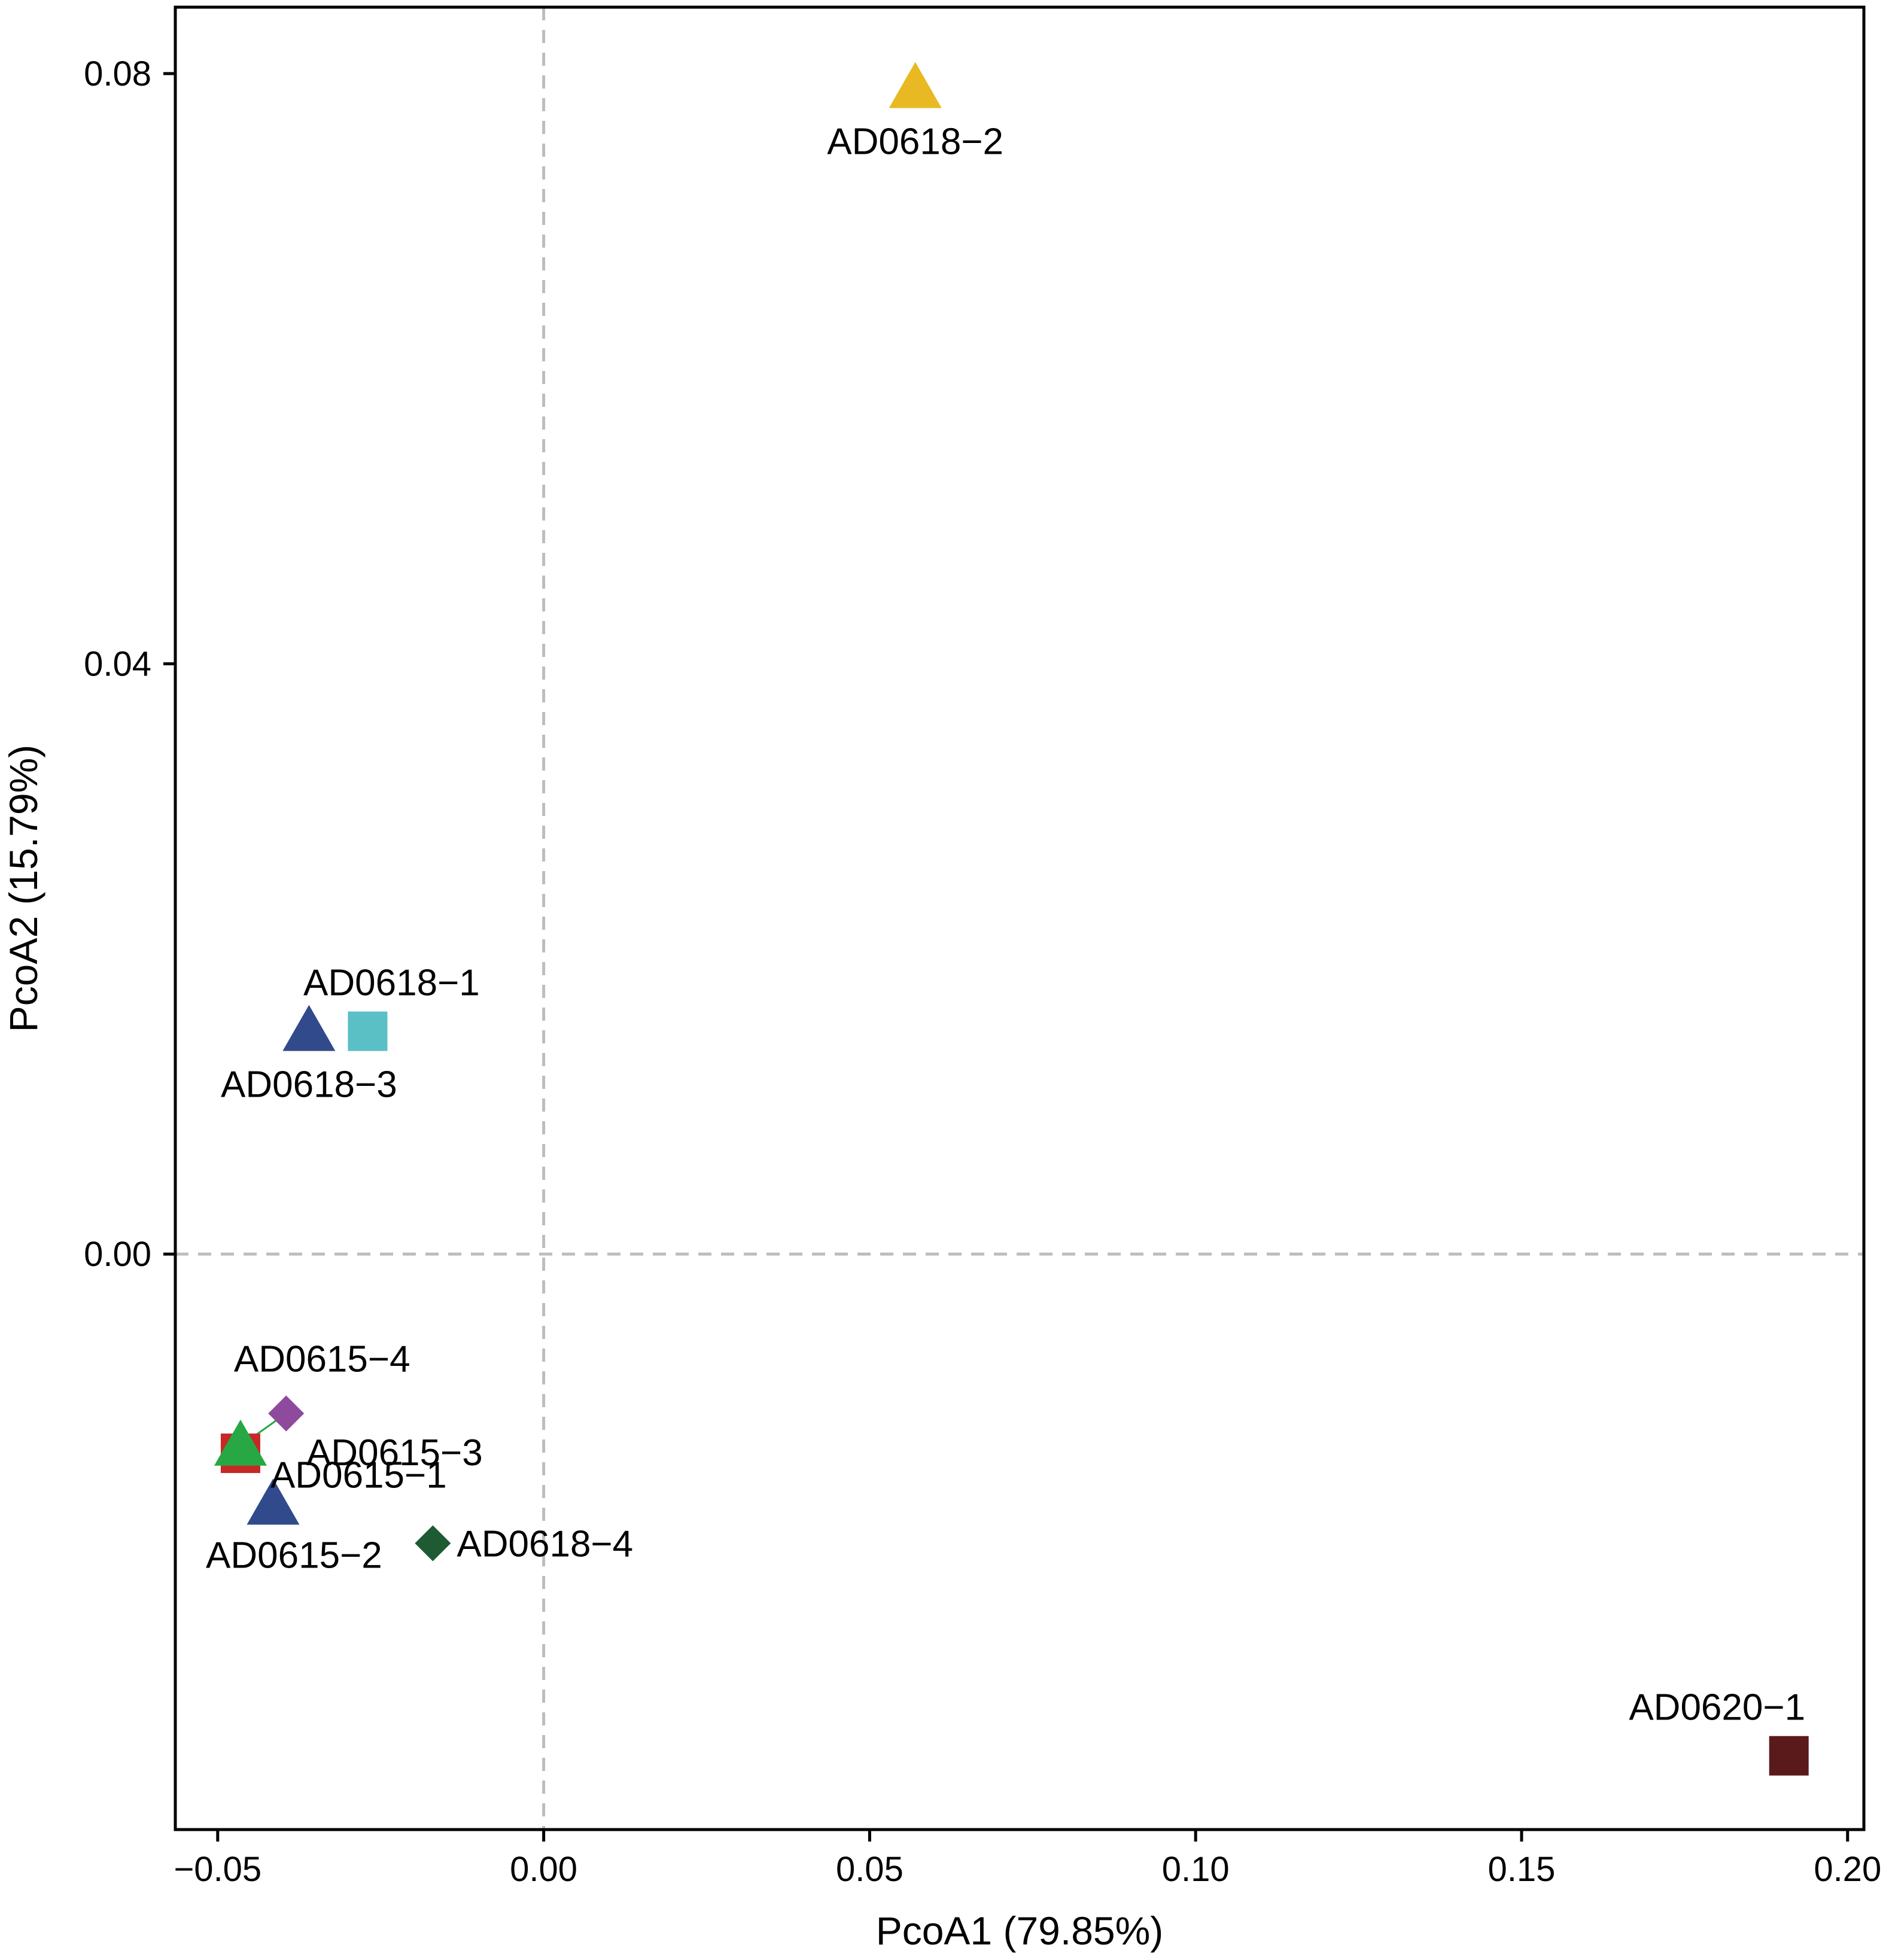 The image size is (1892, 1960). Describe the element at coordinates (870, 1869) in the screenshot. I see `x-tick-label: 0.05` at that location.